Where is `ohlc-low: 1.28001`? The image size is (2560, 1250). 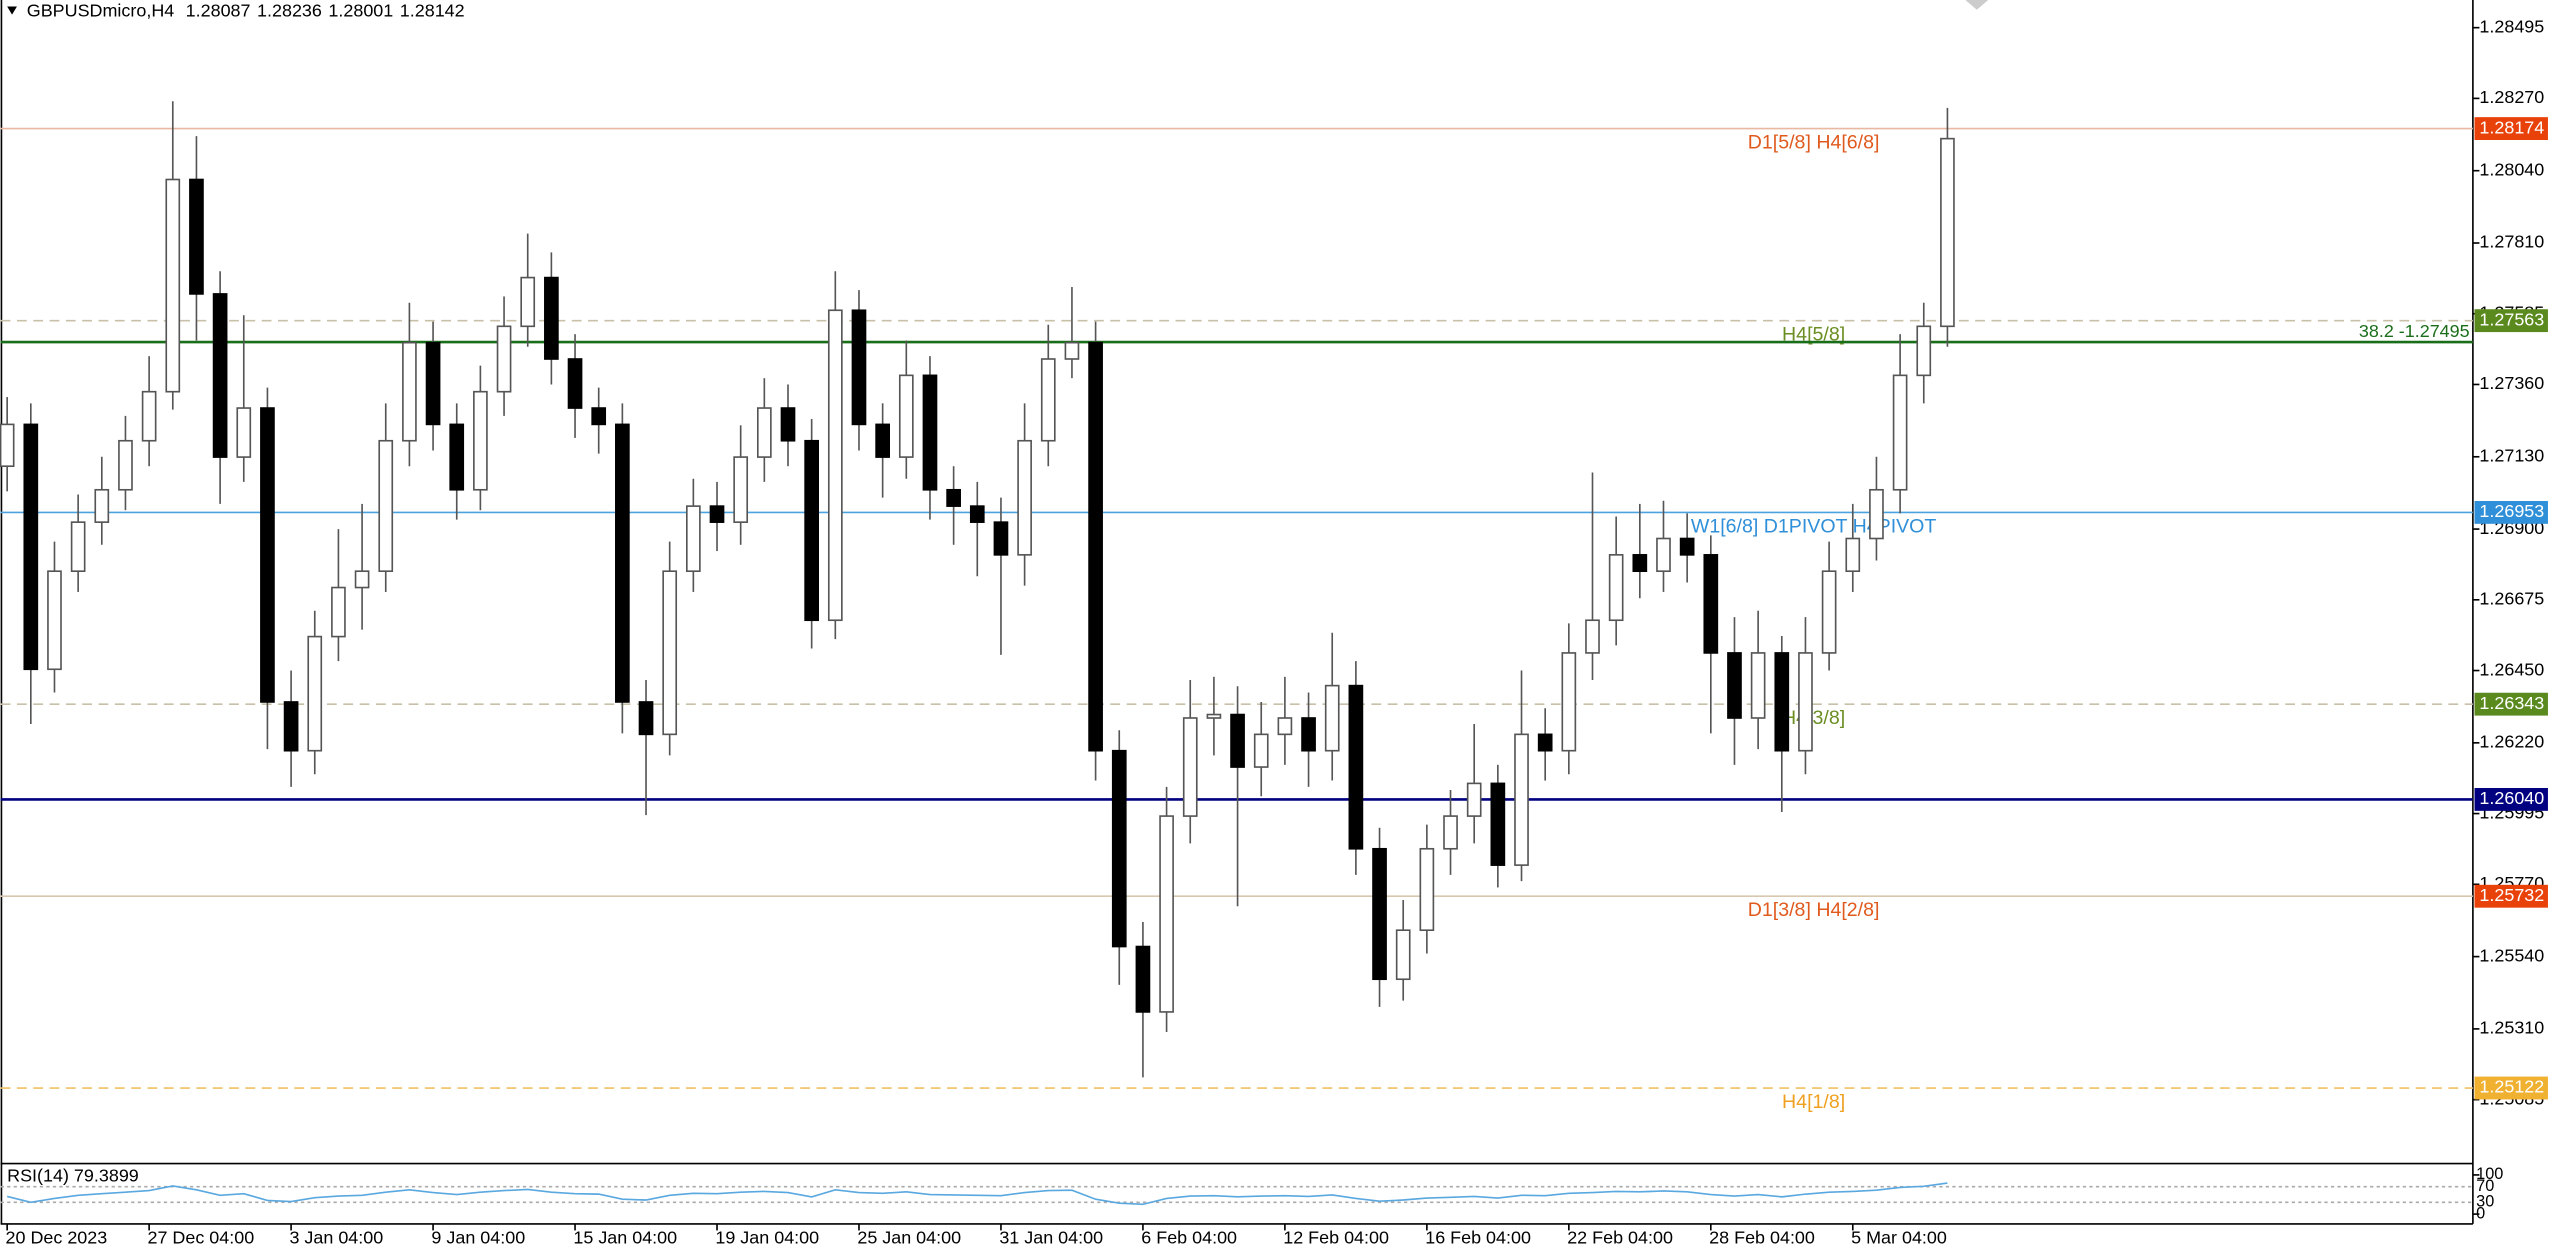 ohlc-low: 1.28001 is located at coordinates (360, 10).